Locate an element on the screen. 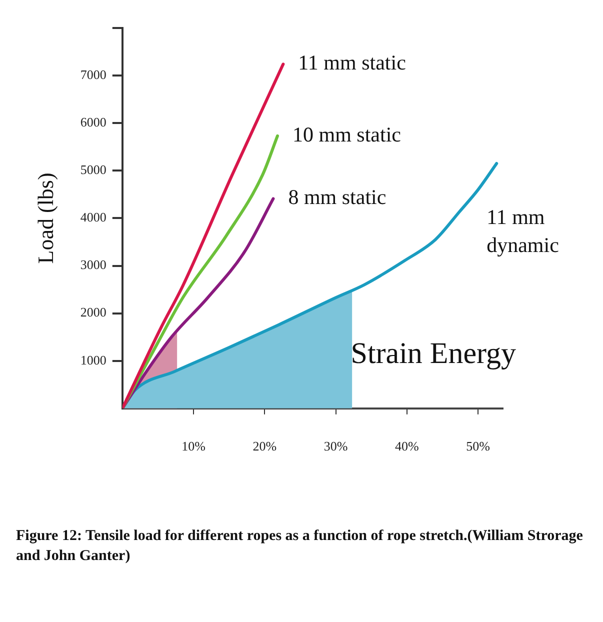  x-tick-label: 30% is located at coordinates (336, 446).